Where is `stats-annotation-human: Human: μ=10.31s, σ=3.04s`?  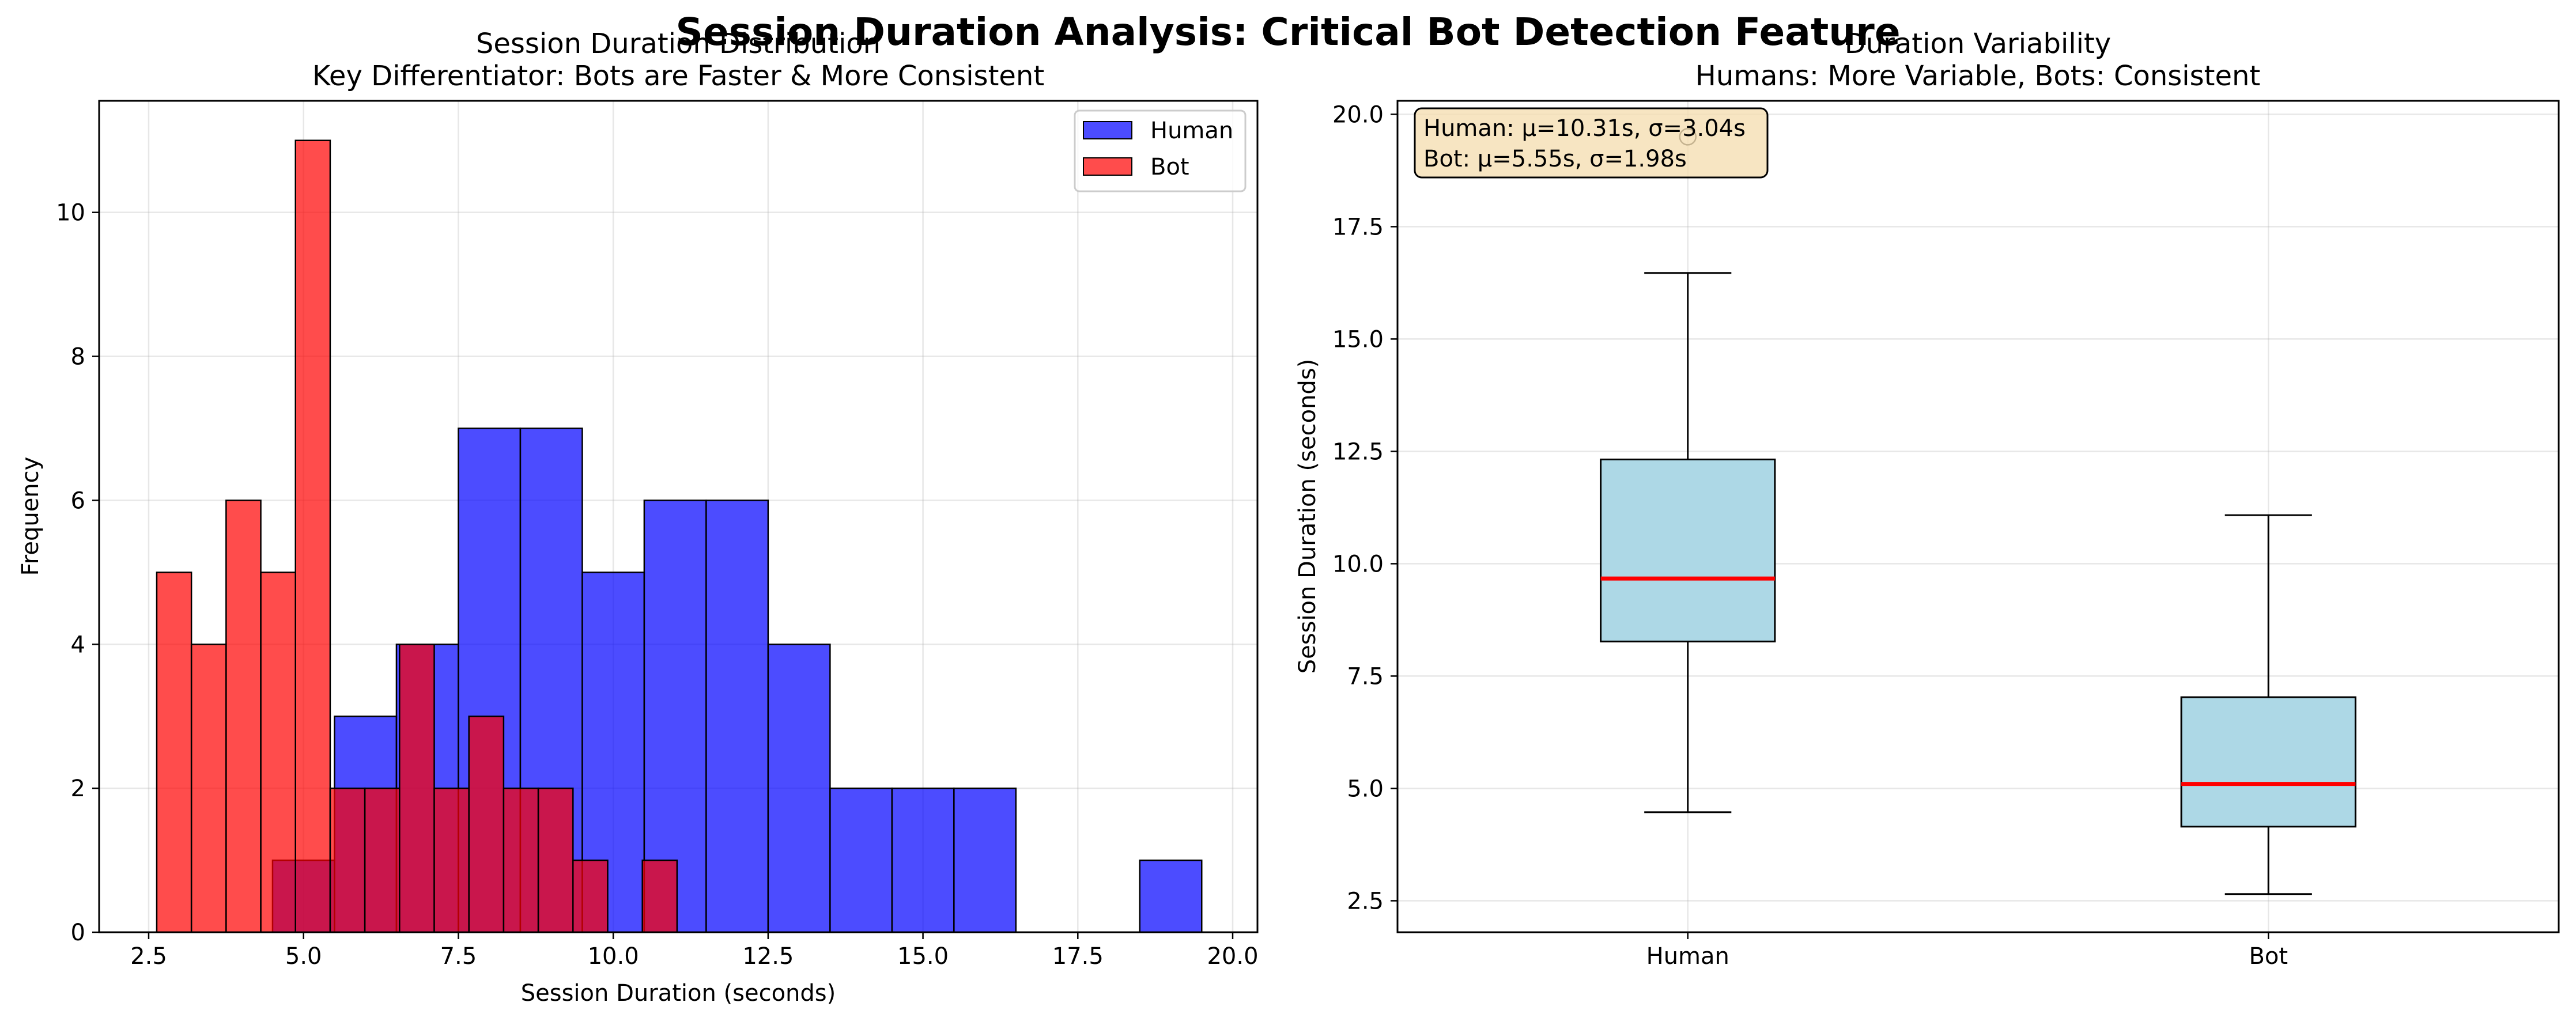
stats-annotation-human: Human: μ=10.31s, σ=3.04s is located at coordinates (1584, 128).